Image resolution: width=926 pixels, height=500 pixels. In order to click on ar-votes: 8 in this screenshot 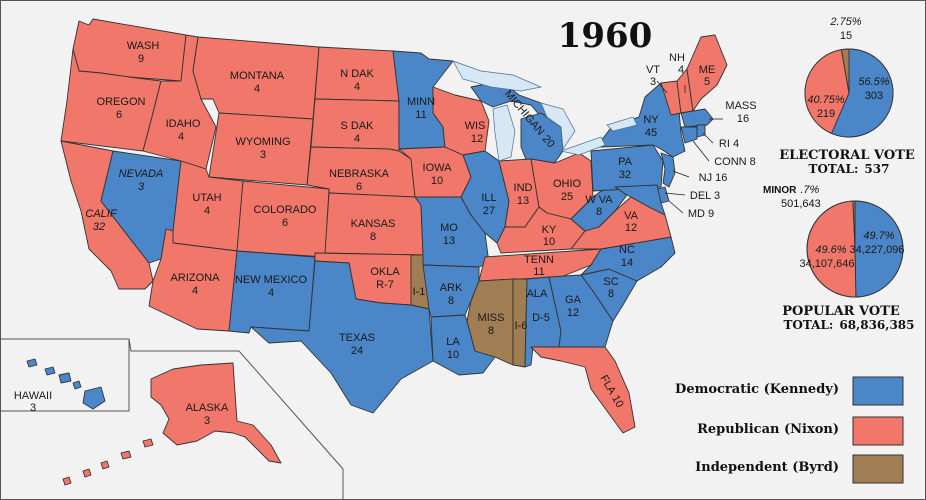, I will do `click(451, 301)`.